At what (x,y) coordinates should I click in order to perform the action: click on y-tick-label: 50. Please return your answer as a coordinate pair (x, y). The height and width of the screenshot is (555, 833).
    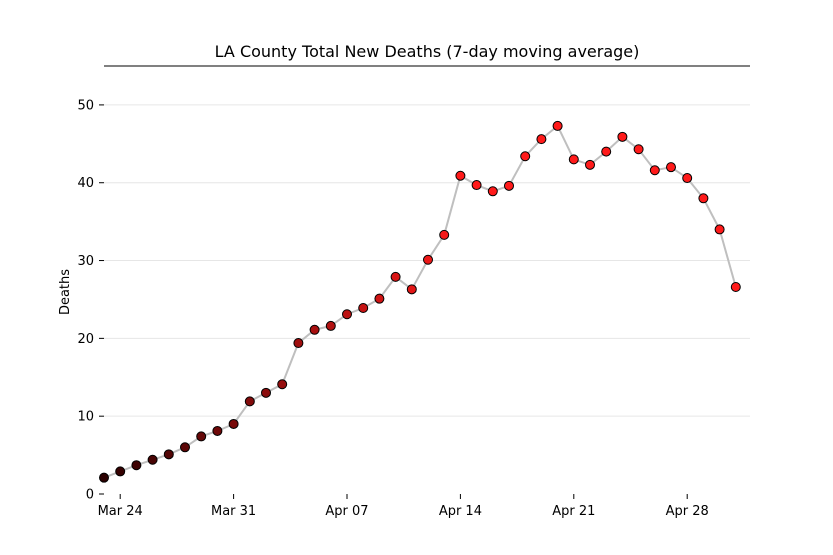
    Looking at the image, I should click on (85, 105).